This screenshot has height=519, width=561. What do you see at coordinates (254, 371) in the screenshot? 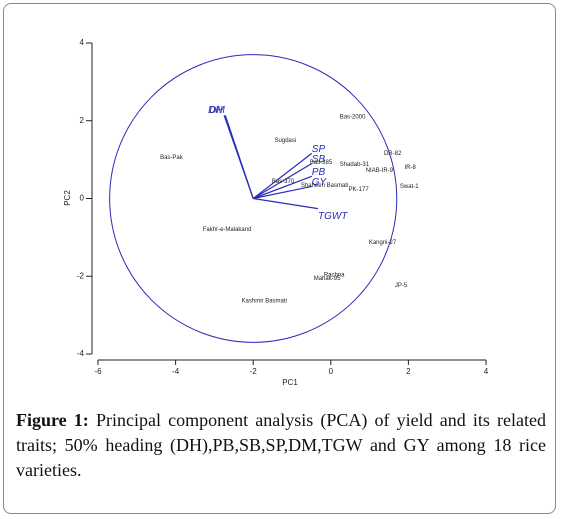
I see `x-tick-label: -2` at bounding box center [254, 371].